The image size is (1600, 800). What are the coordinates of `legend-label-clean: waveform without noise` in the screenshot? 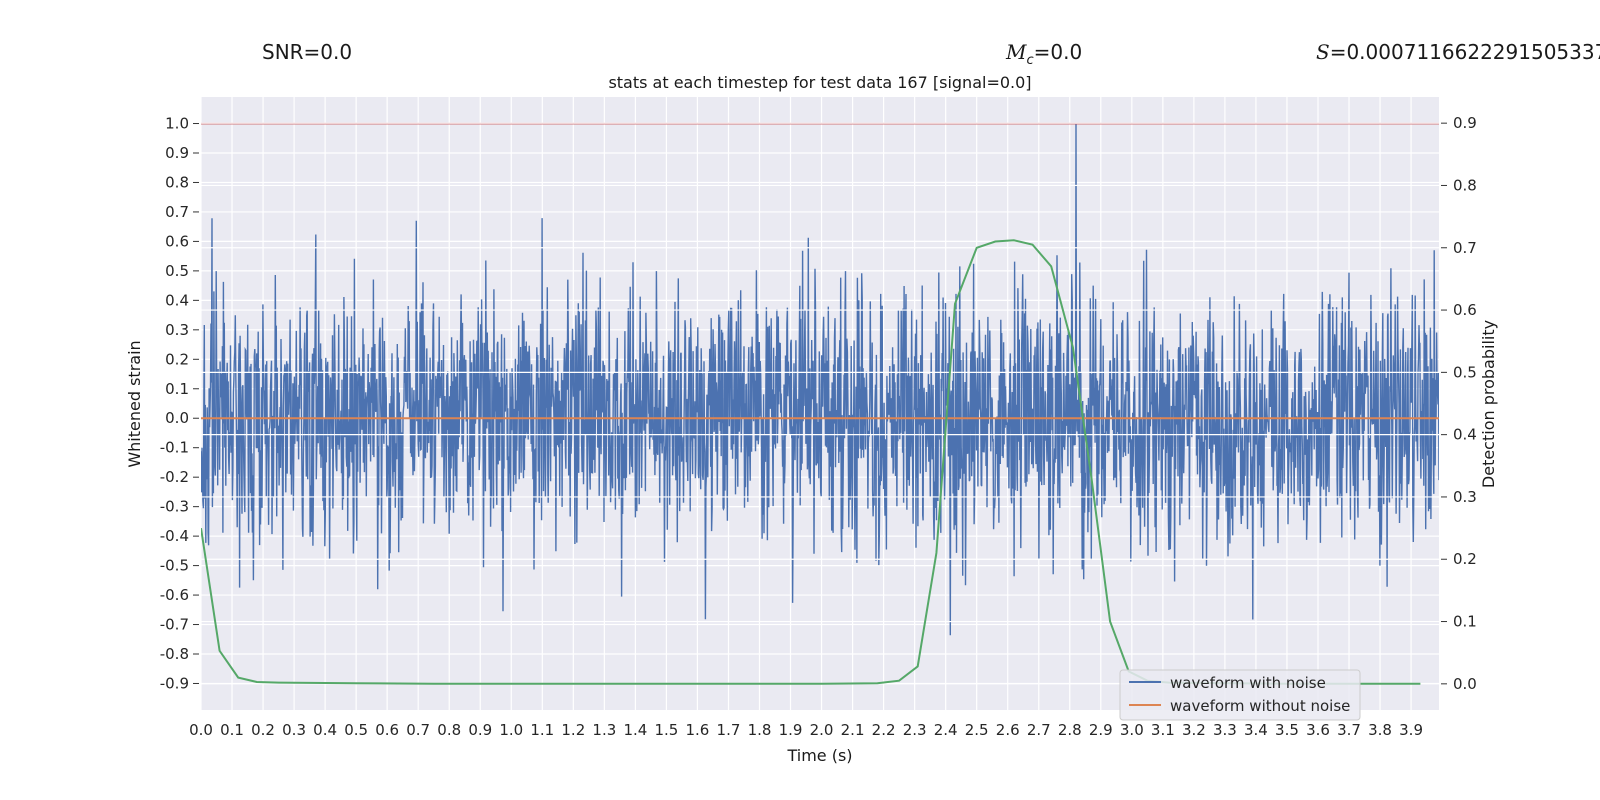 It's located at (1260, 706).